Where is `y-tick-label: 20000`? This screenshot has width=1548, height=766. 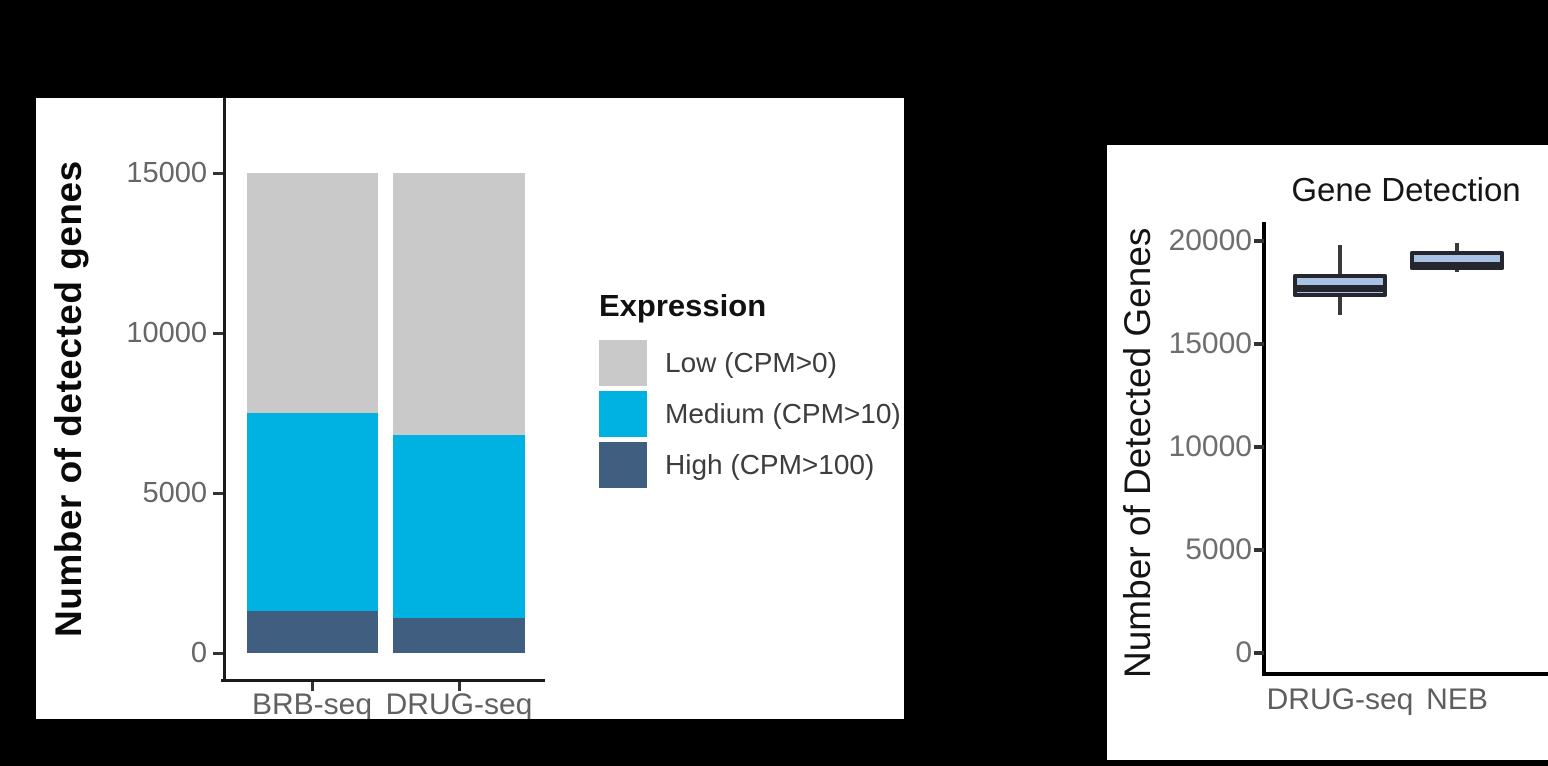
y-tick-label: 20000 is located at coordinates (1210, 240).